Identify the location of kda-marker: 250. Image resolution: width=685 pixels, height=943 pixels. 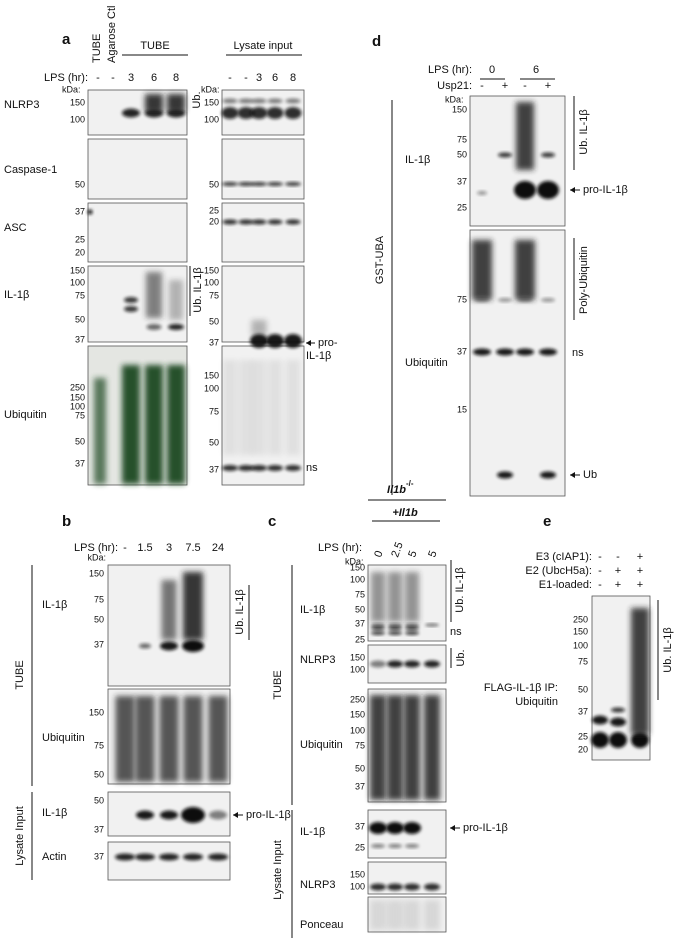
(357, 699).